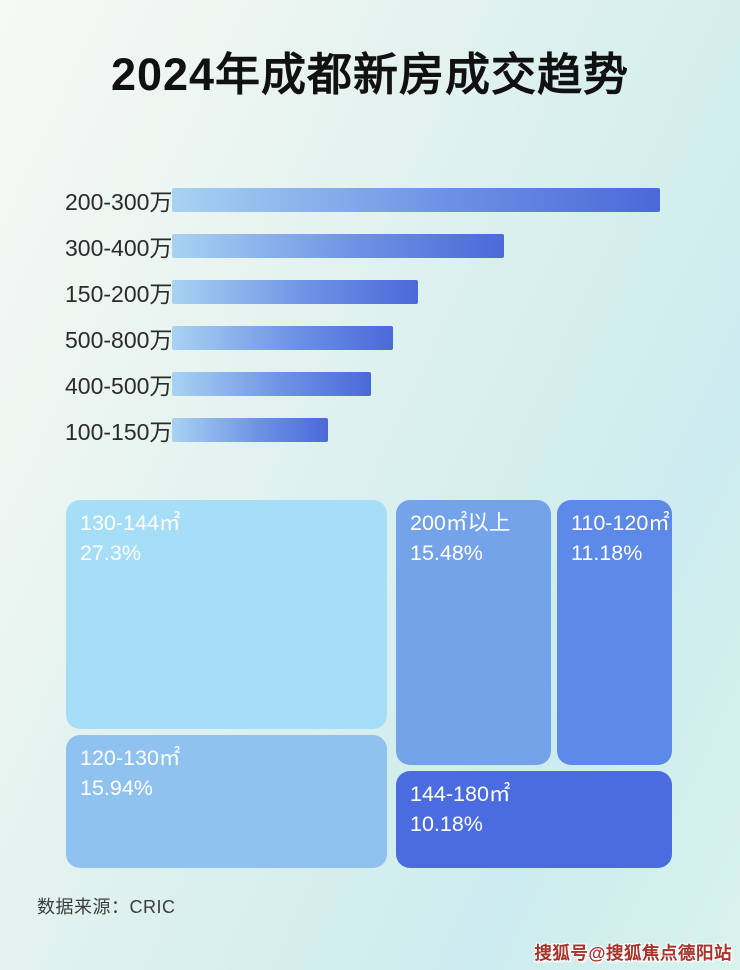 The height and width of the screenshot is (970, 740). What do you see at coordinates (473, 632) in the screenshot?
I see `treemap-cell-200-plus: 200㎡以上 15.48%` at bounding box center [473, 632].